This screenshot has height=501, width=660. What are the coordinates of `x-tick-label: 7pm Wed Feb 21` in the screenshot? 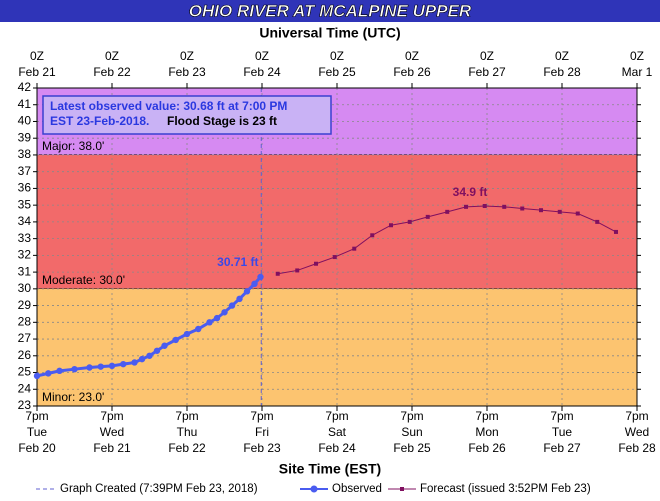 It's located at (112, 432).